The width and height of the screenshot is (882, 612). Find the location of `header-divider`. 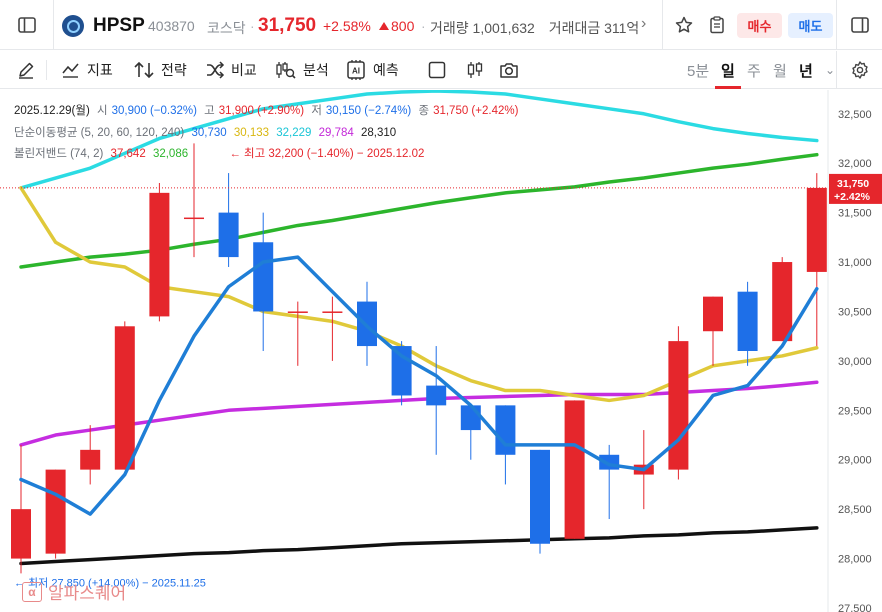

header-divider is located at coordinates (662, 25).